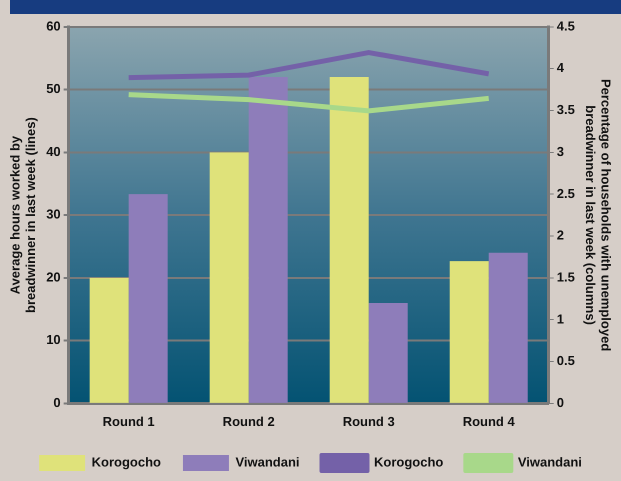 The width and height of the screenshot is (621, 481). Describe the element at coordinates (598, 215) in the screenshot. I see `y2-axis-title: Percentage of households with unemployed breadwinner in last week (columns)` at that location.